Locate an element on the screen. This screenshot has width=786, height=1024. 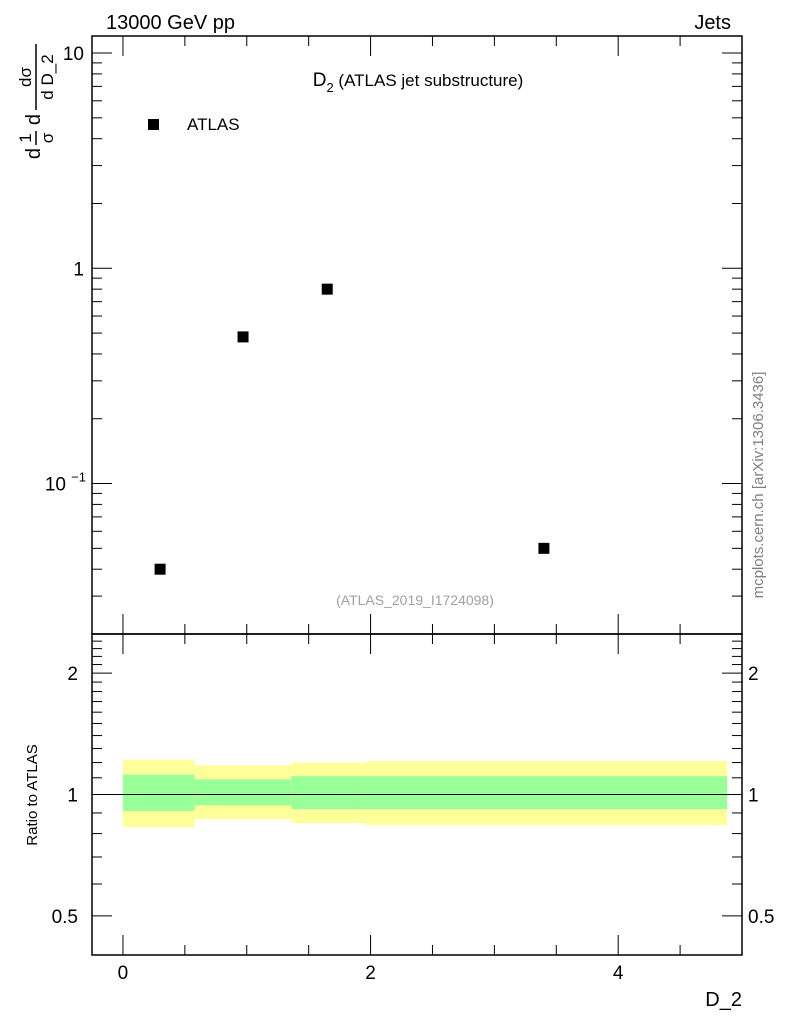
main-y-tick-label-2: 10 is located at coordinates (55, 485).